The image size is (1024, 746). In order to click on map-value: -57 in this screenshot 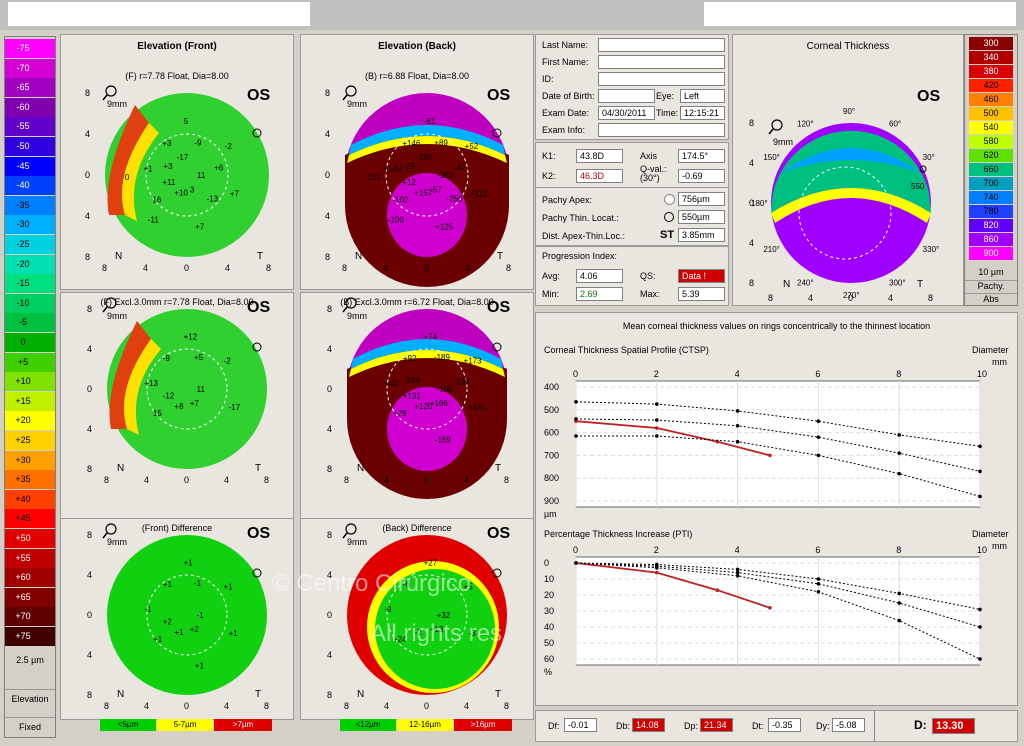, I will do `click(436, 189)`.